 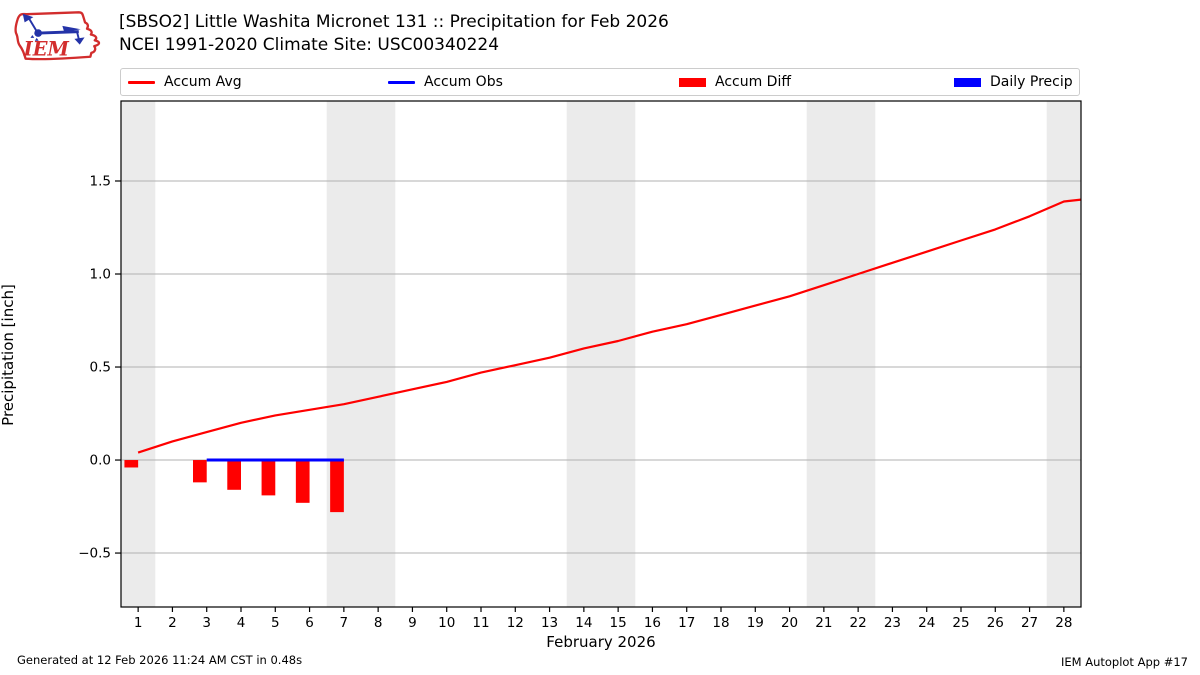 I want to click on x-tick-label: 9, so click(x=412, y=623).